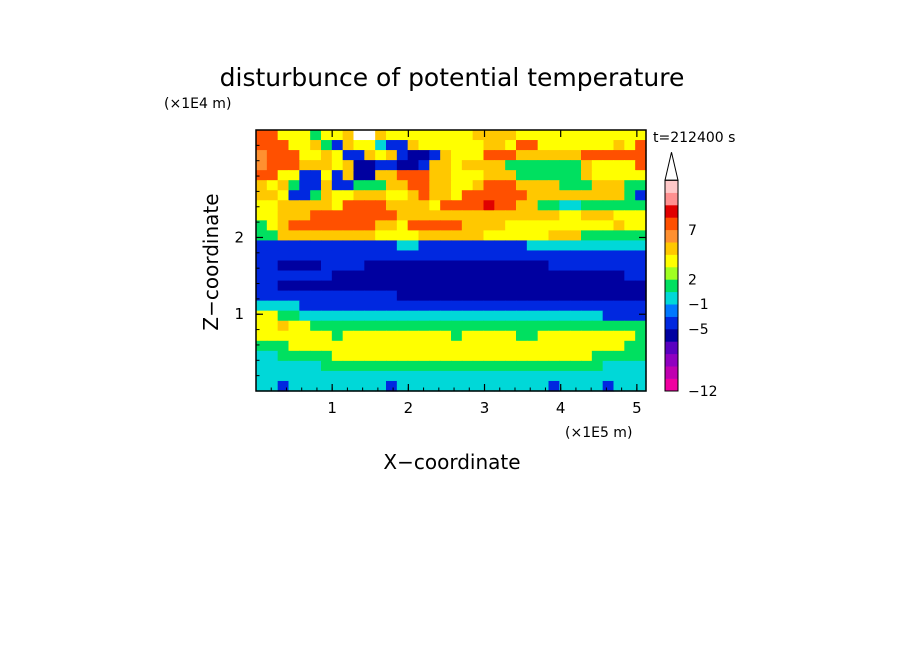 This screenshot has width=904, height=654. Describe the element at coordinates (671, 285) in the screenshot. I see `colorbar-frame` at that location.